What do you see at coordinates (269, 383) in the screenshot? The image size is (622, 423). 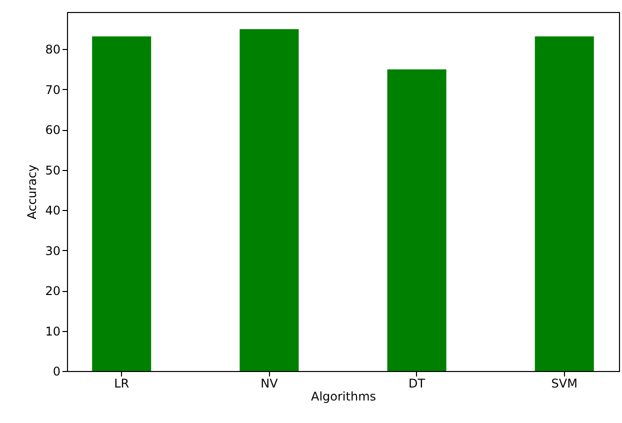 I see `x-tick-label: NV` at bounding box center [269, 383].